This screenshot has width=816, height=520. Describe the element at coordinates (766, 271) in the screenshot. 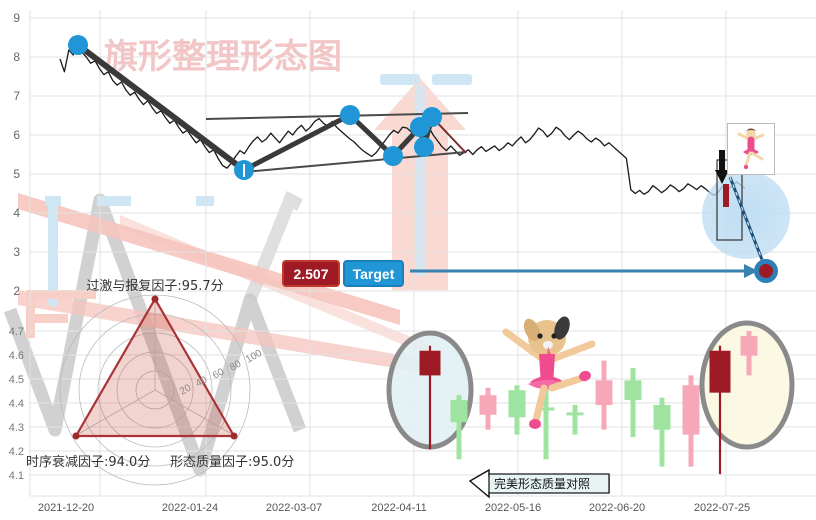

I see `target-marker-inner` at that location.